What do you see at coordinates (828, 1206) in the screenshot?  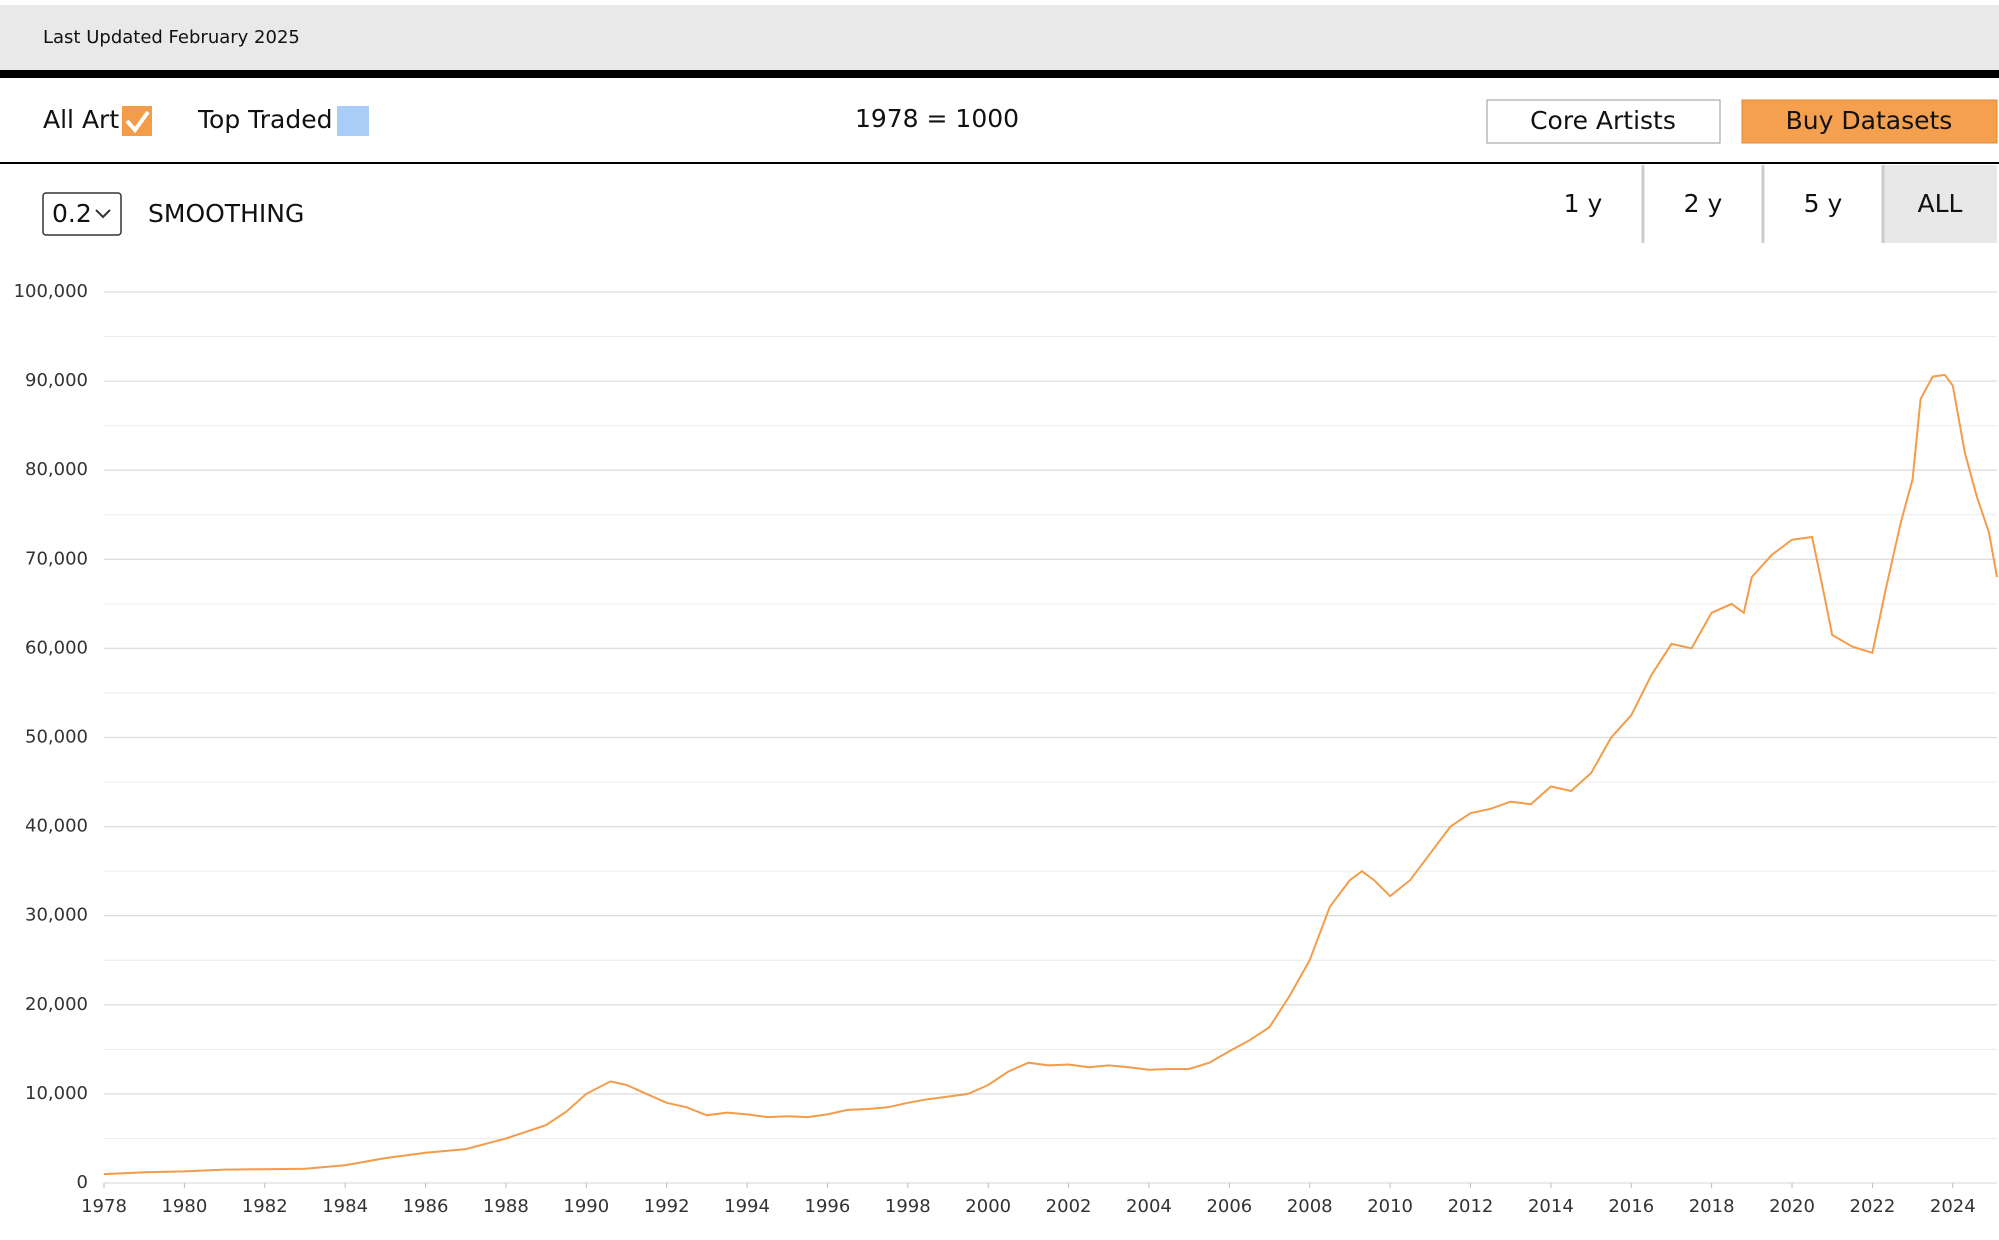 I see `x-tick-label: 1996` at bounding box center [828, 1206].